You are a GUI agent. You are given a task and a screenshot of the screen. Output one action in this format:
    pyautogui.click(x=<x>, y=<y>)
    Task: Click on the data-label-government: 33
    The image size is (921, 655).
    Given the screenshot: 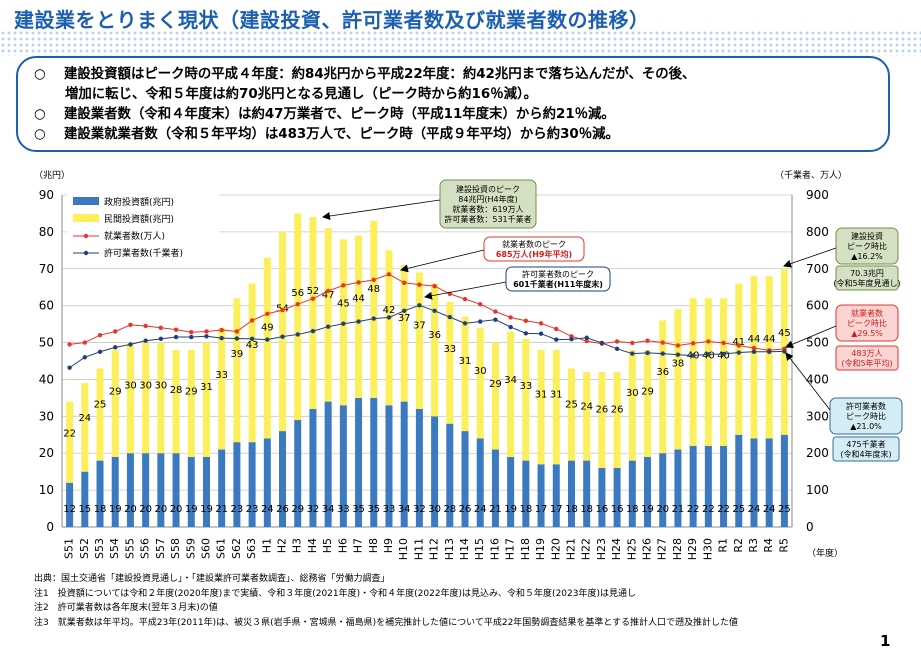 What is the action you would take?
    pyautogui.click(x=389, y=509)
    